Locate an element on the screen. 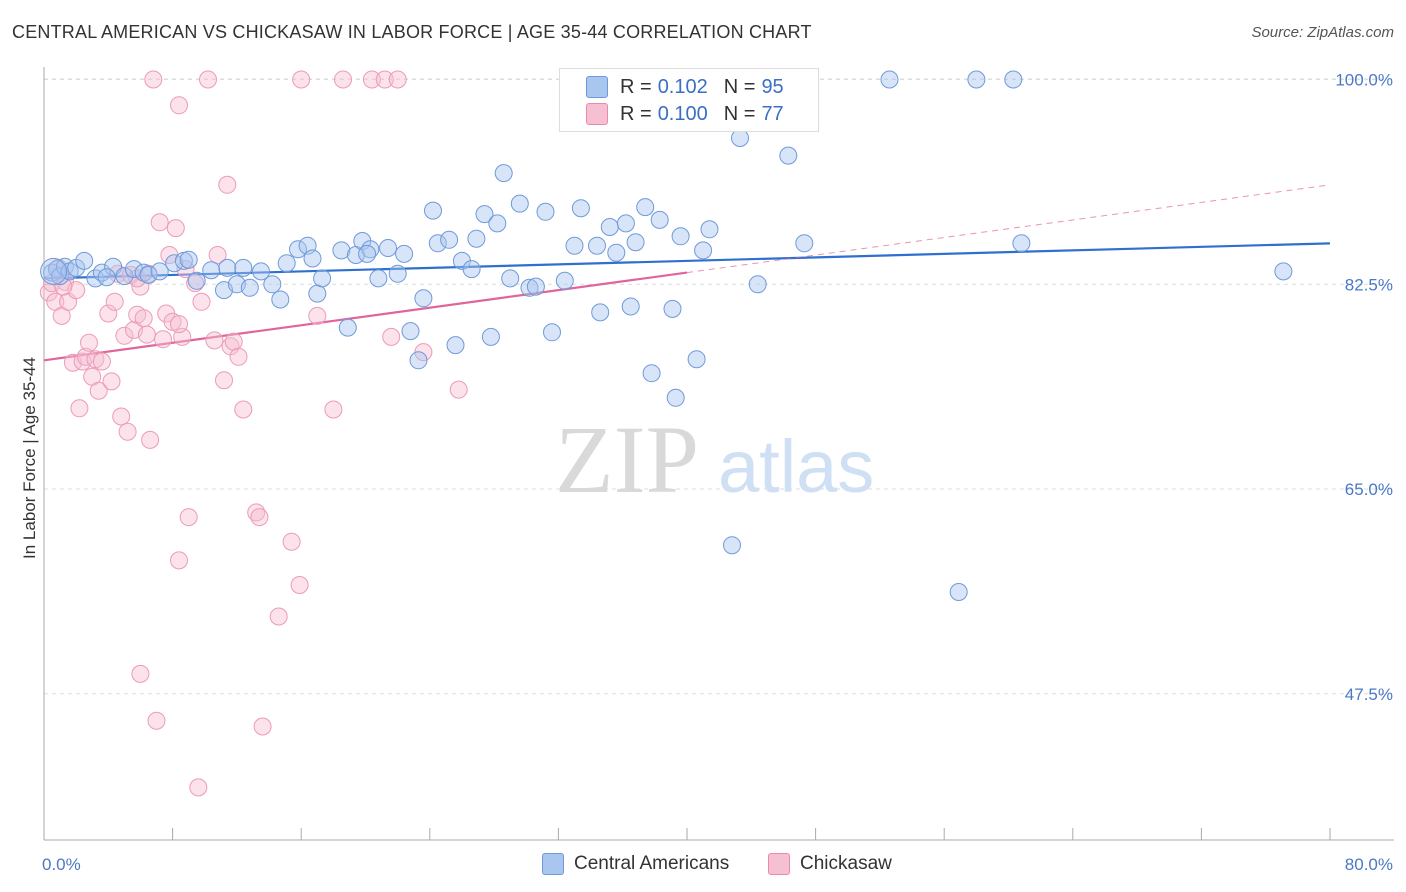 The height and width of the screenshot is (892, 1406). watermark-zip: ZIP is located at coordinates (627, 459).